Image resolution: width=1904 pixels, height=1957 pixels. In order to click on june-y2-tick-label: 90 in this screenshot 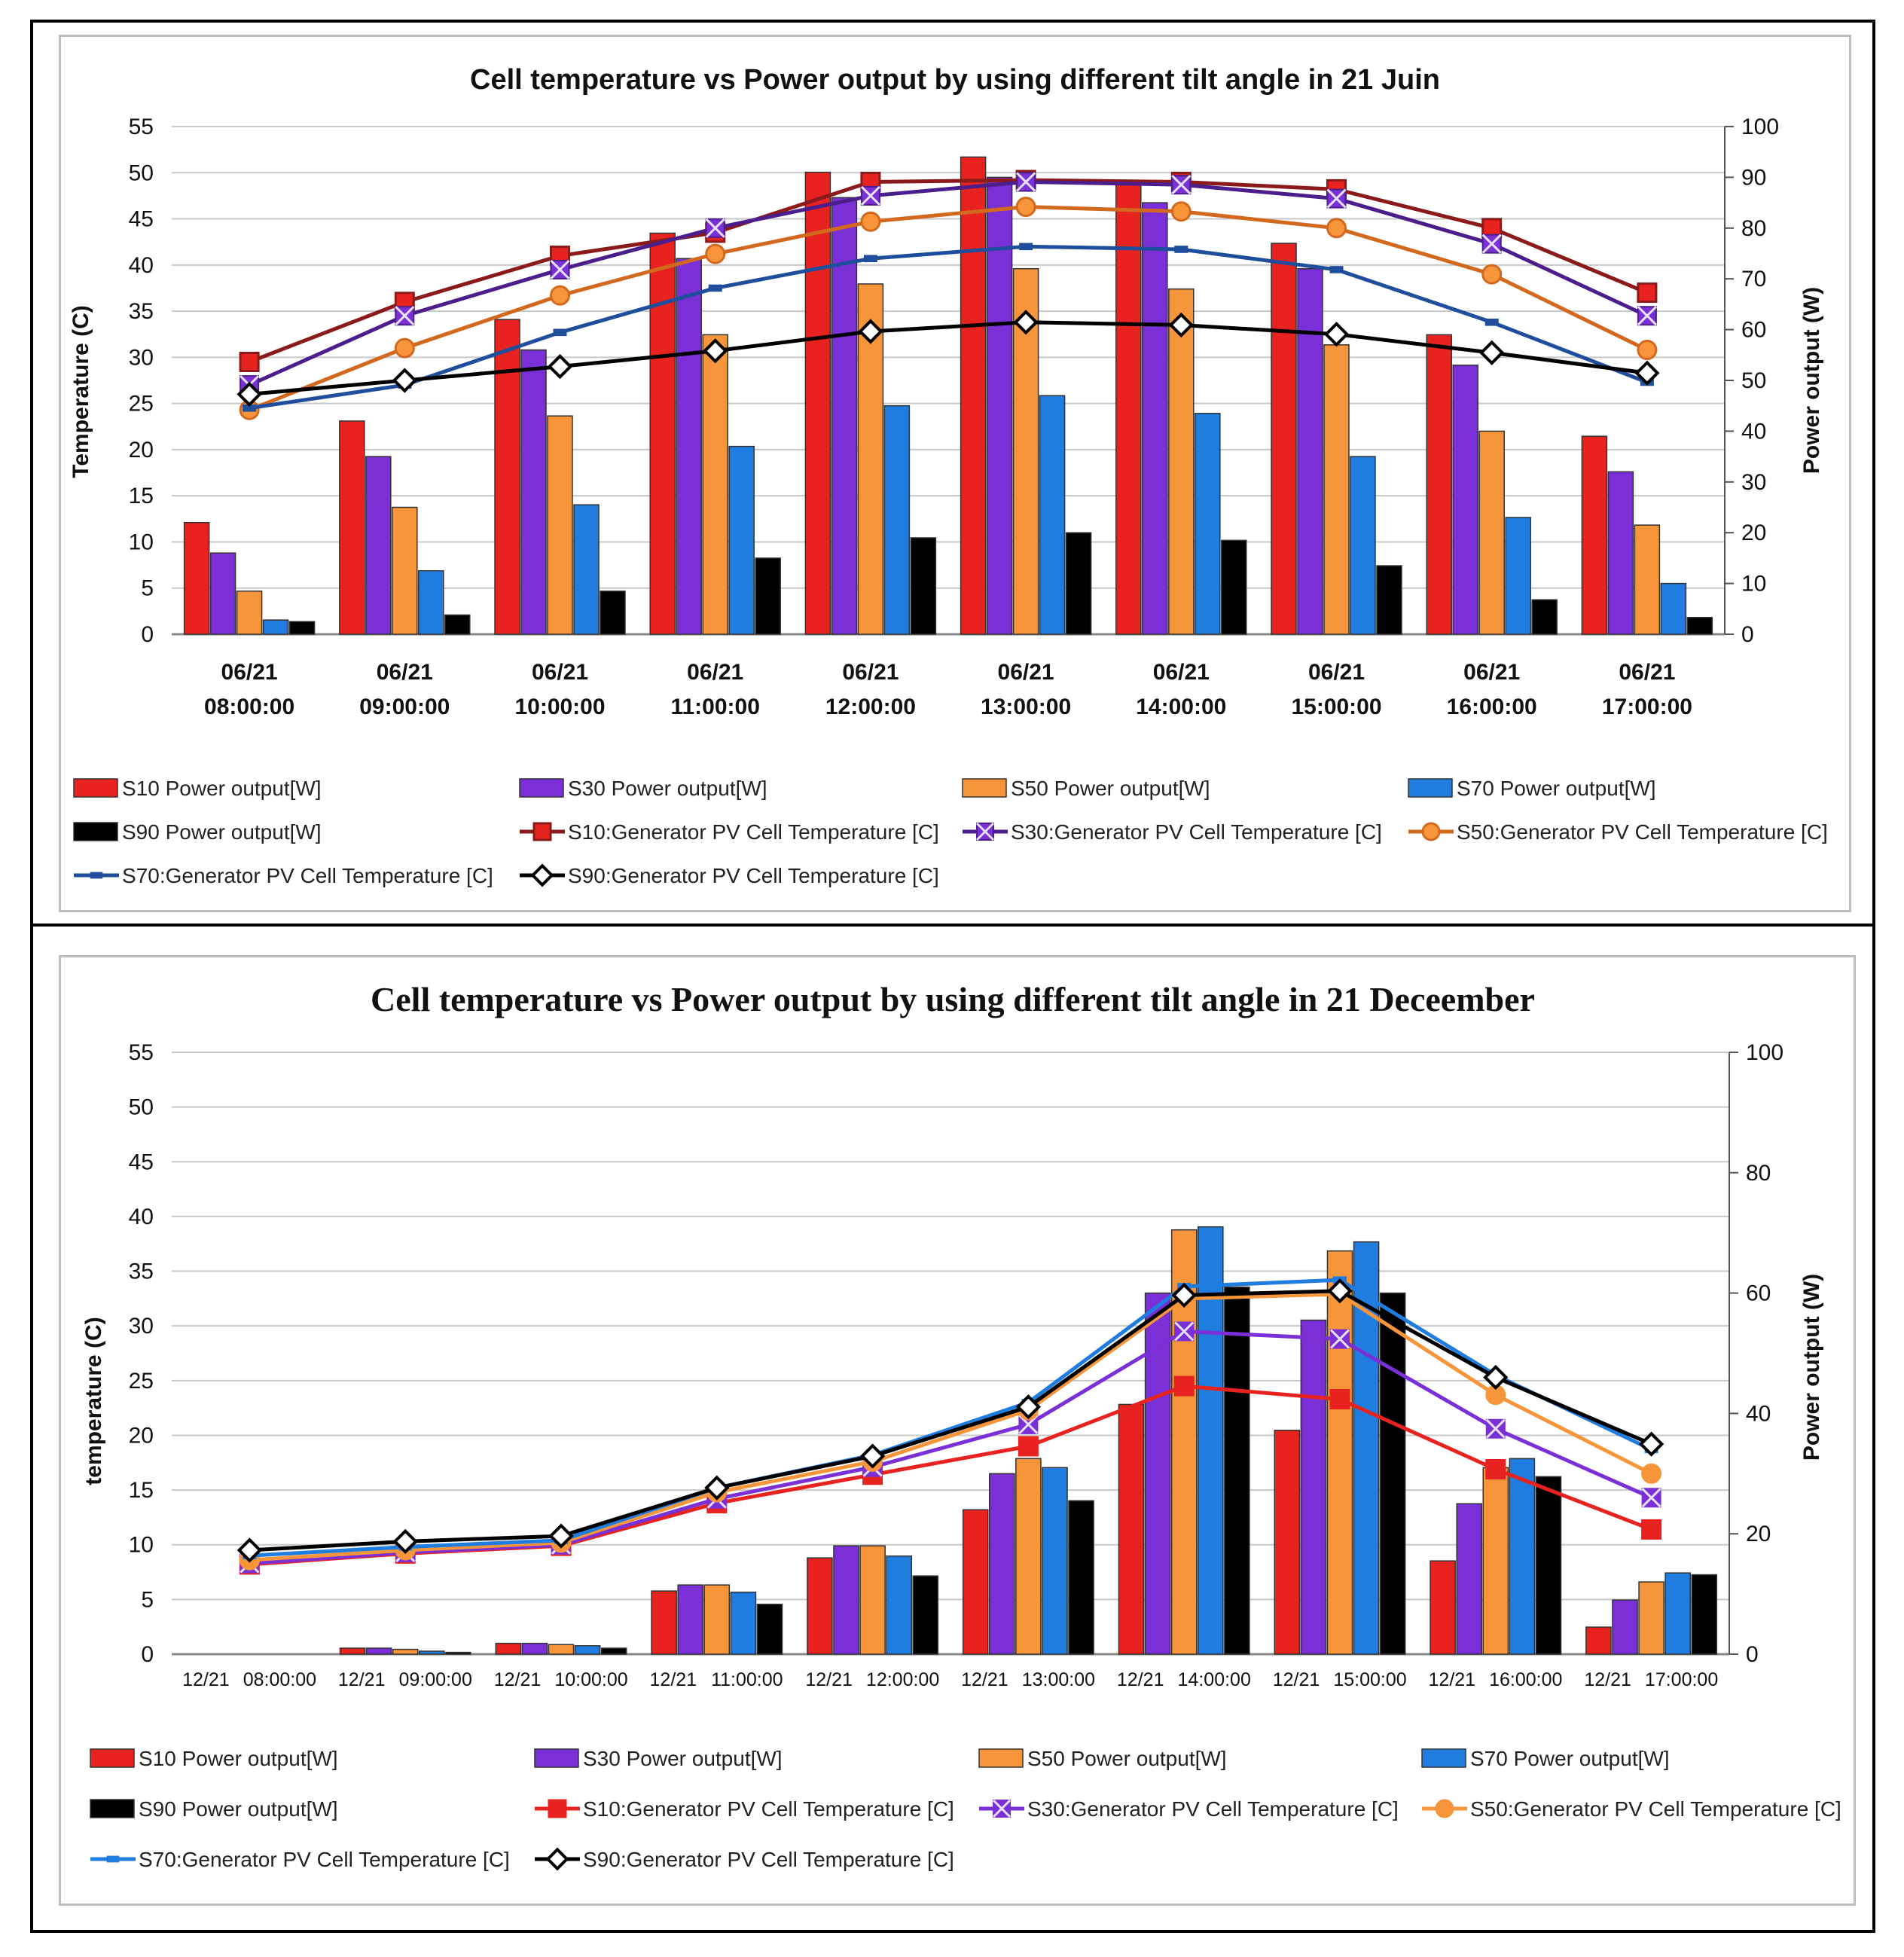, I will do `click(1753, 177)`.